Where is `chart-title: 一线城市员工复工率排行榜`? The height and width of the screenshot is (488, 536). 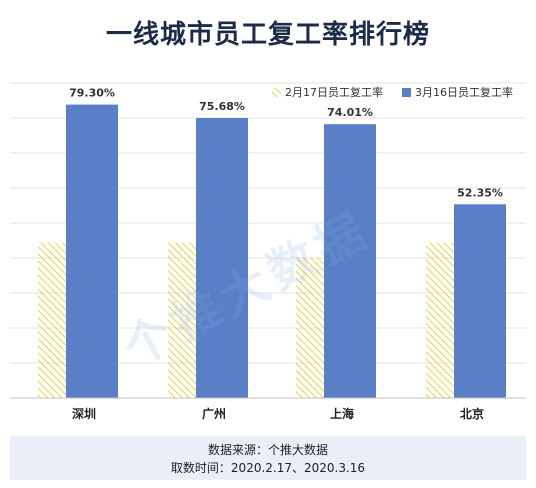
chart-title: 一线城市员工复工率排行榜 is located at coordinates (267, 35).